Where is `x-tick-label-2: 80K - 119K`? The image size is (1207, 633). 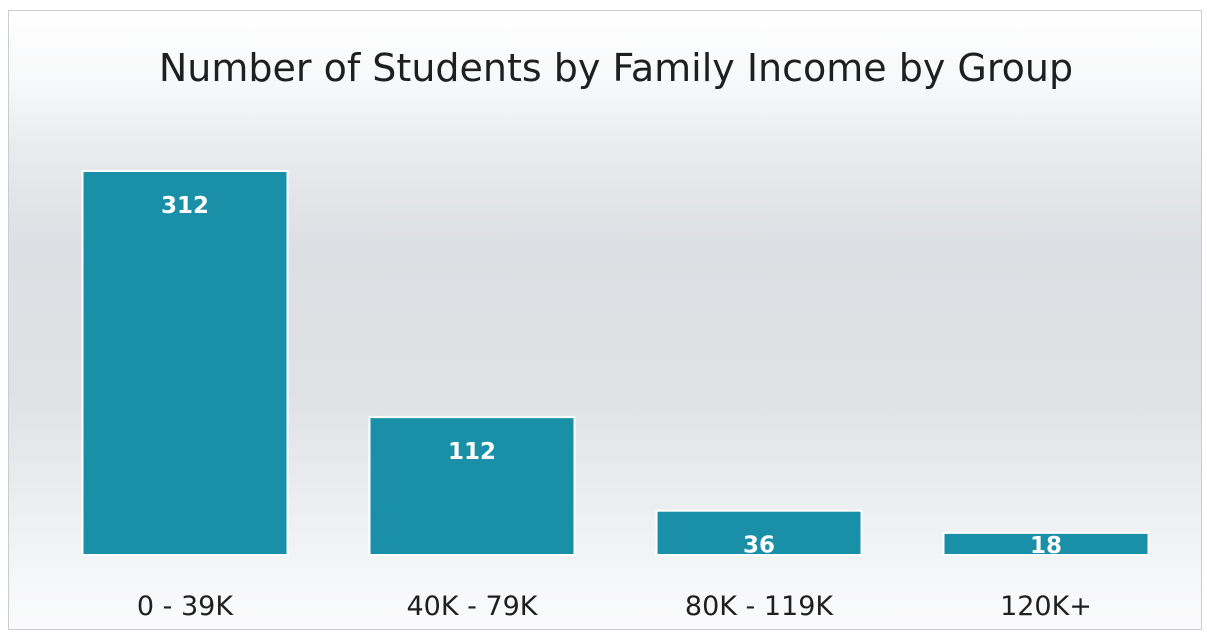
x-tick-label-2: 80K - 119K is located at coordinates (760, 606).